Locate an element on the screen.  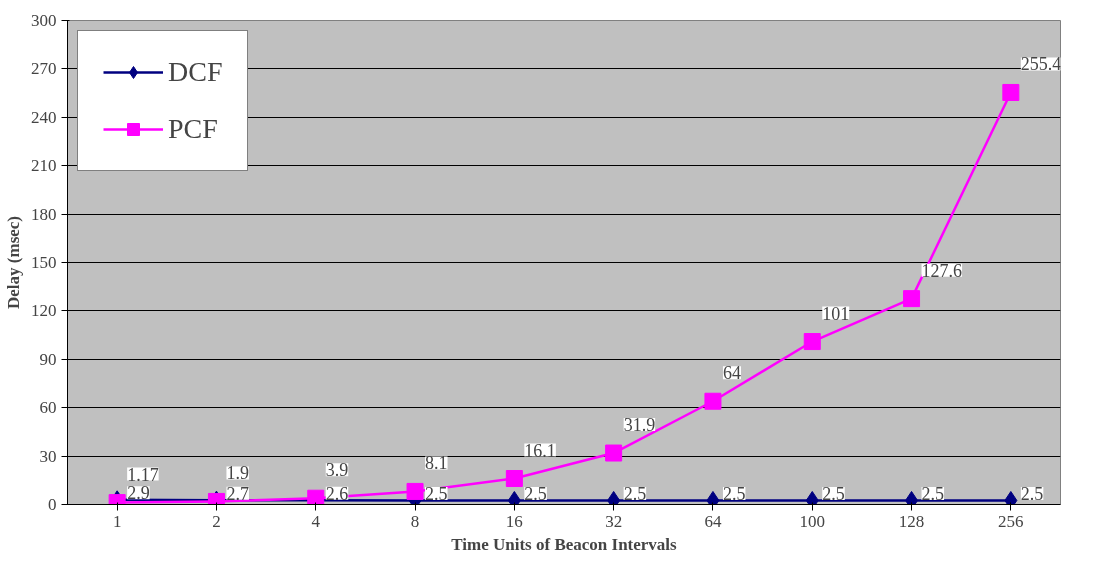
y-tick-label: 270 is located at coordinates (44, 69).